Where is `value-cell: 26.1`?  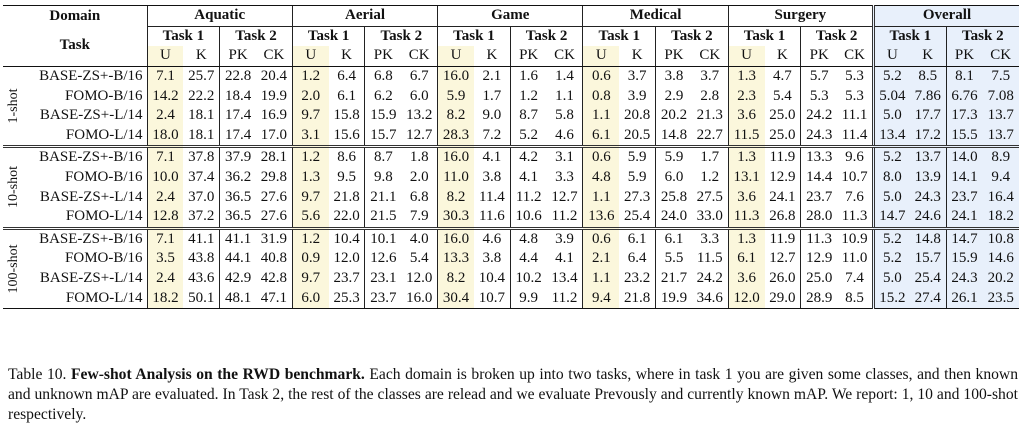 value-cell: 26.1 is located at coordinates (964, 298).